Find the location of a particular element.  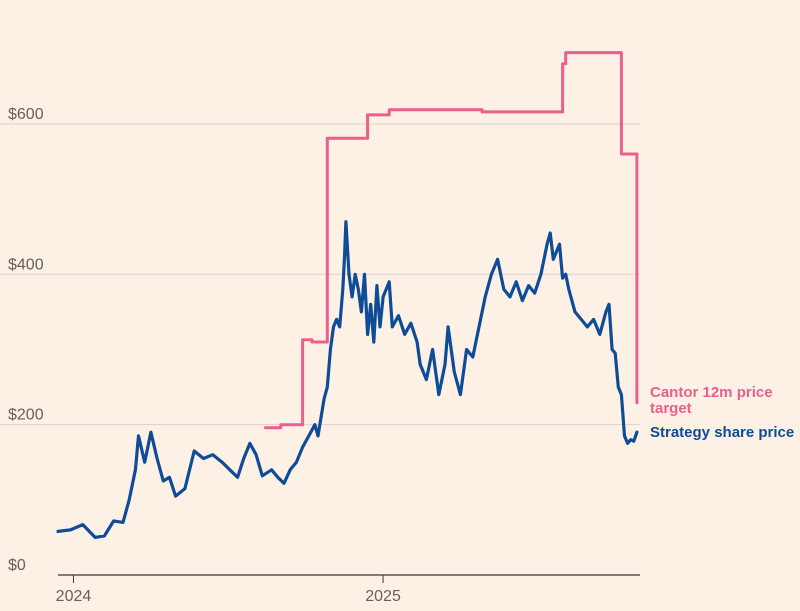

y-tick-label: $200 is located at coordinates (26, 415).